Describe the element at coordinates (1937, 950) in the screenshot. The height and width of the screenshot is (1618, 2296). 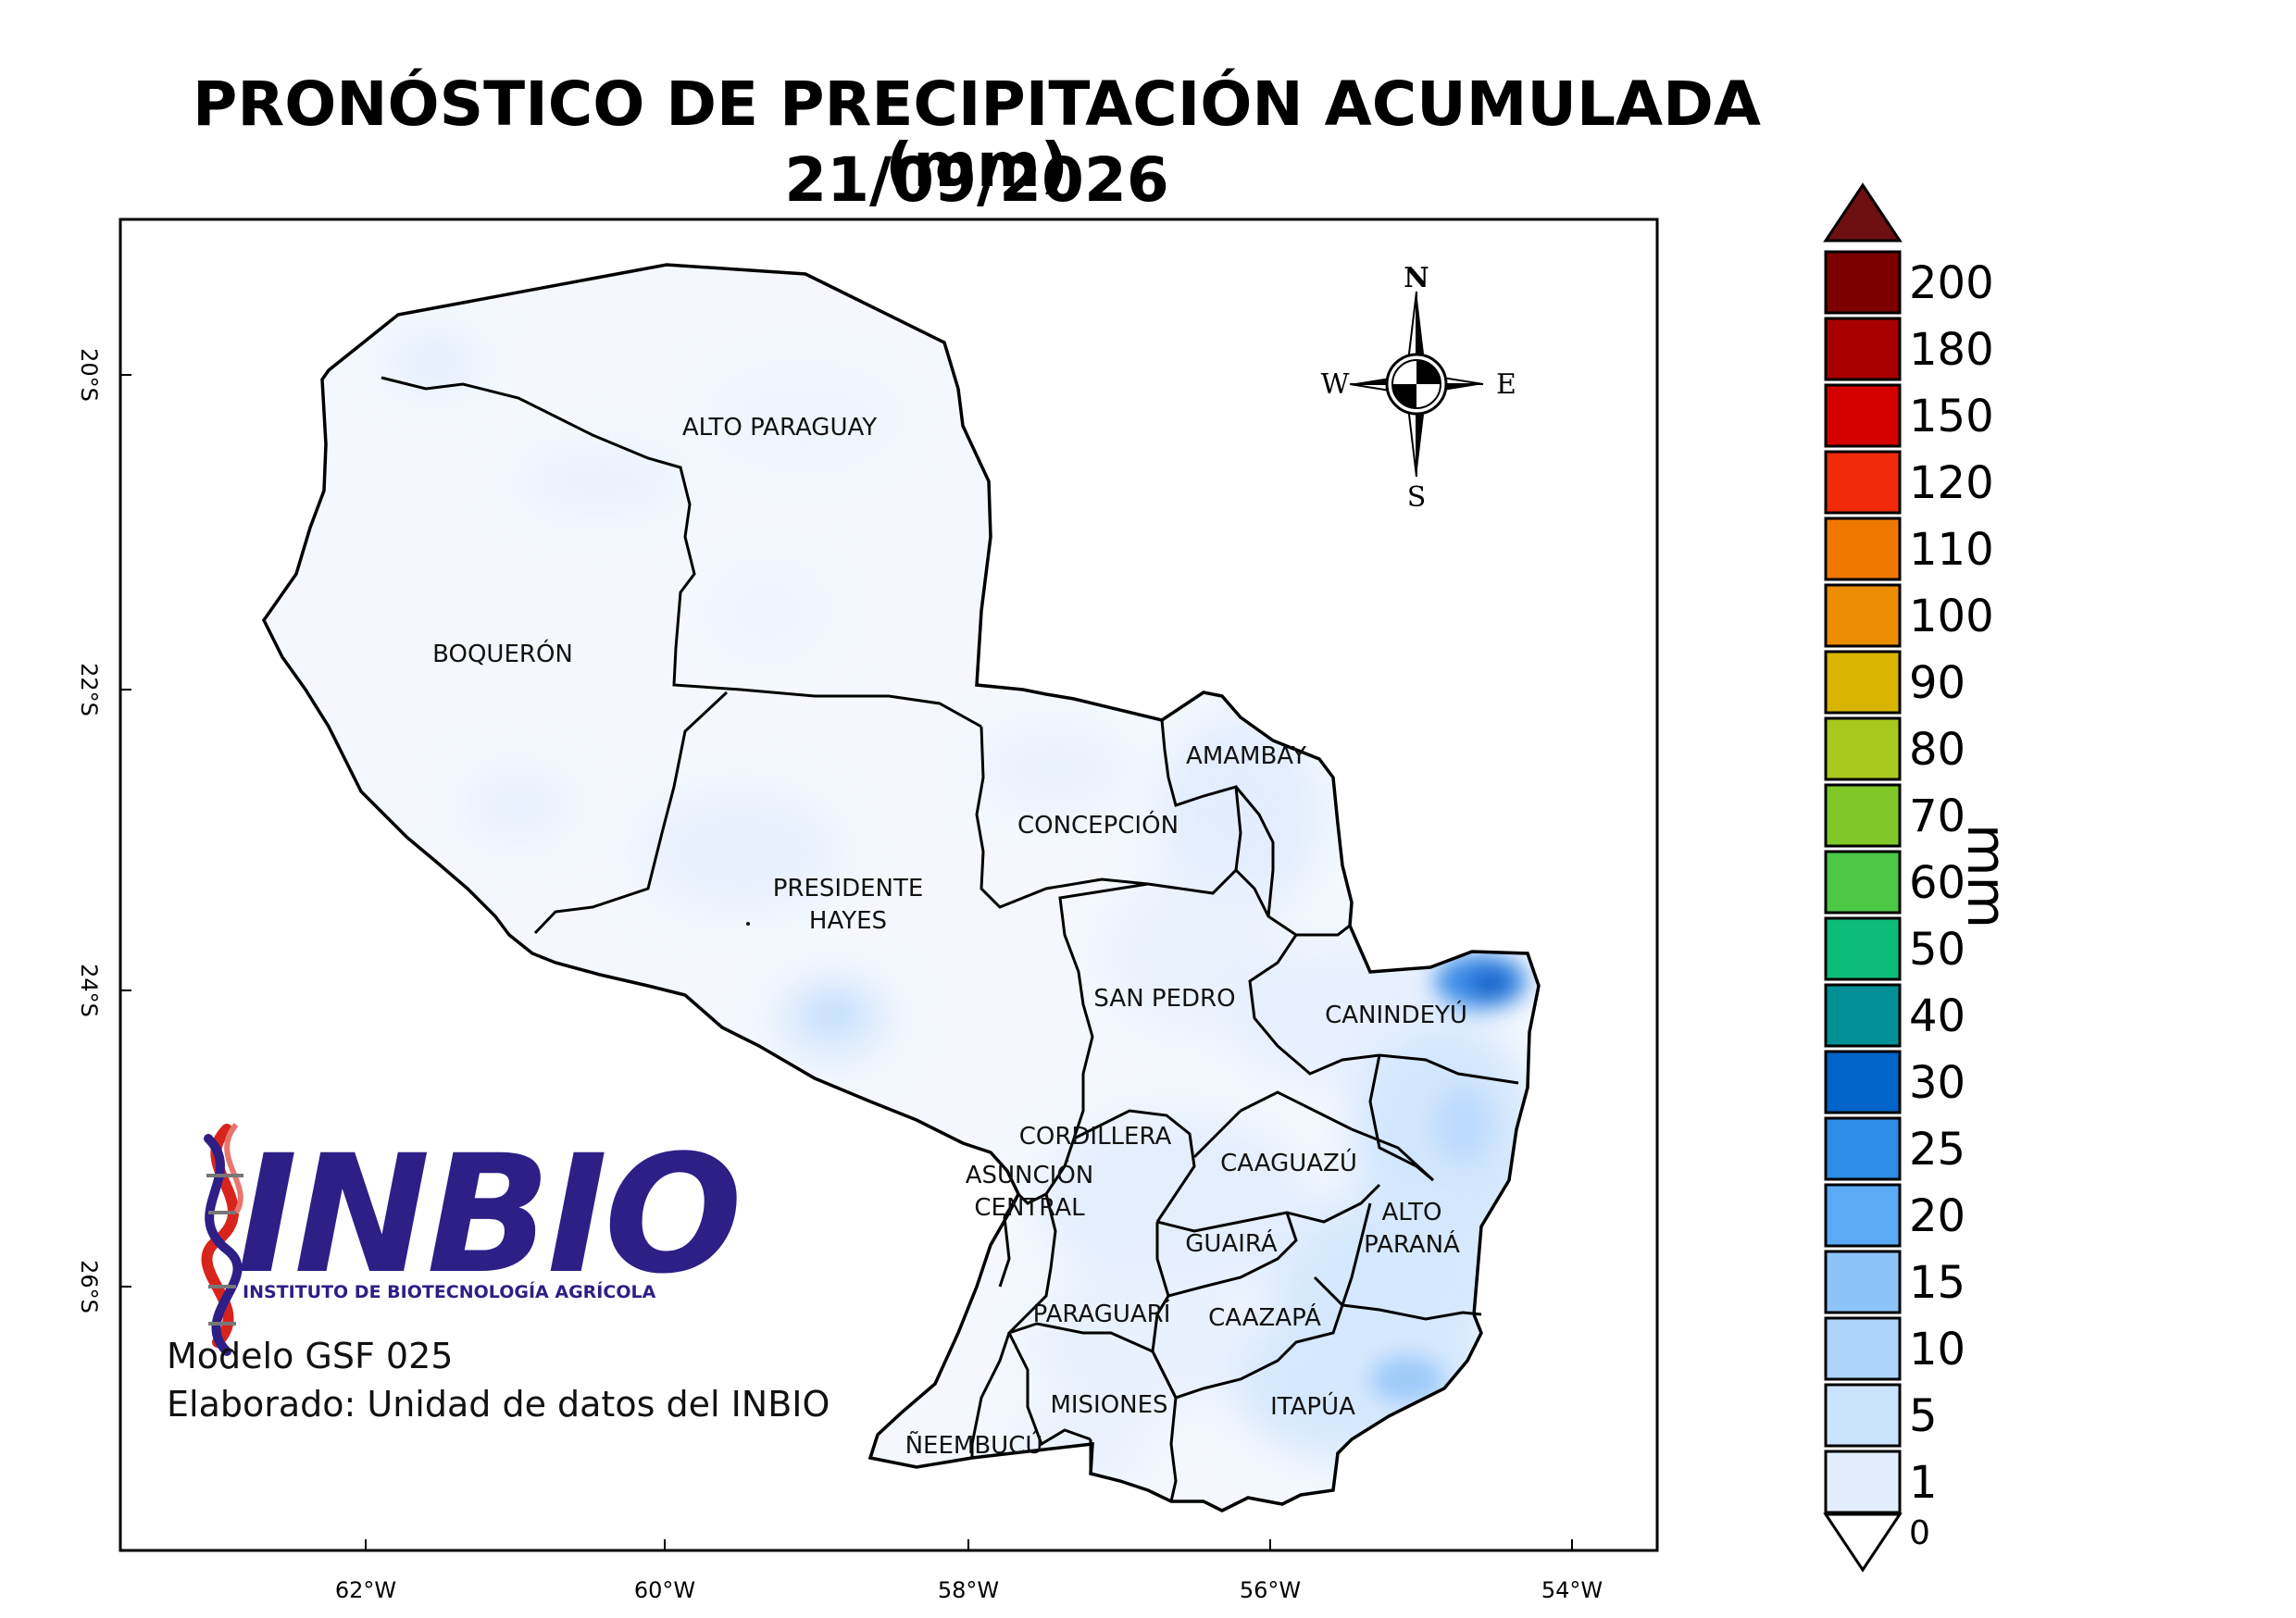
I see `colorbar-label: 50` at that location.